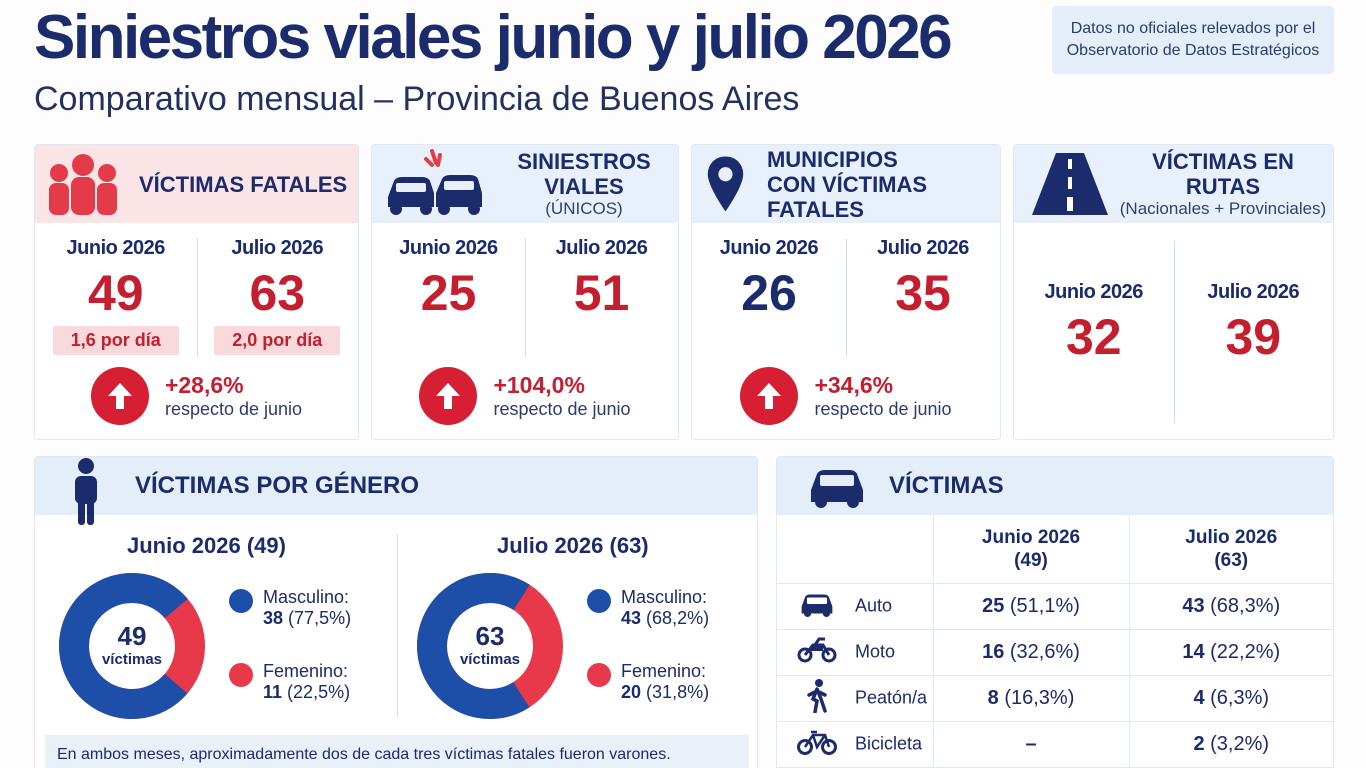 The image size is (1366, 768). What do you see at coordinates (769, 293) in the screenshot?
I see `value-june: 26` at bounding box center [769, 293].